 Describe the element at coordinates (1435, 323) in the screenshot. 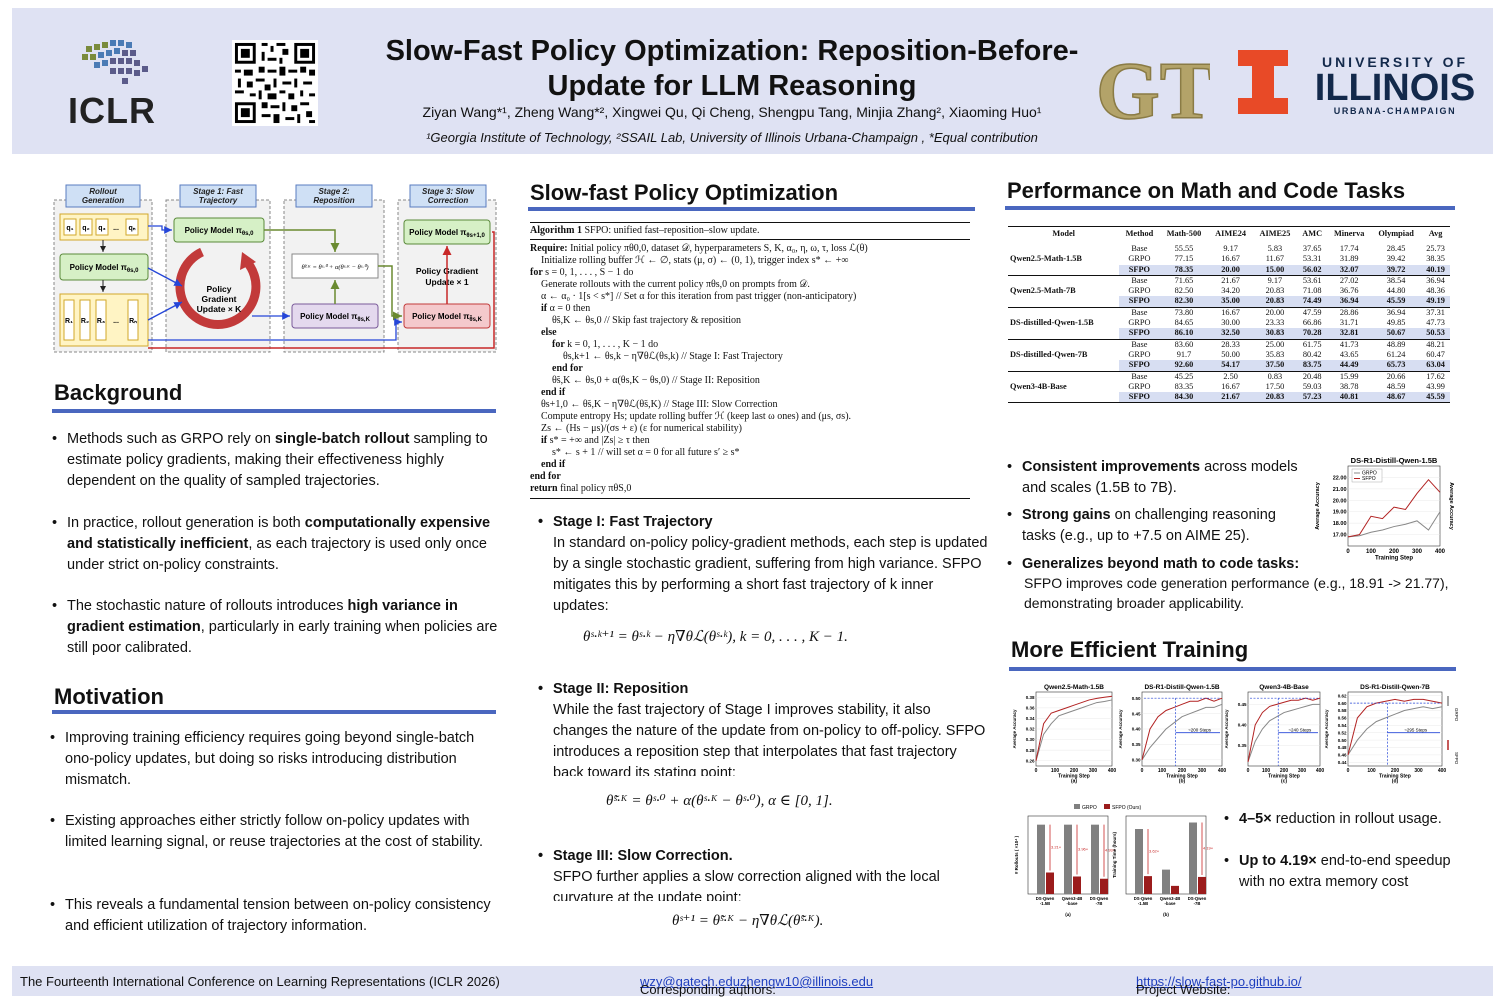

I see `table-cell: 47.73` at that location.